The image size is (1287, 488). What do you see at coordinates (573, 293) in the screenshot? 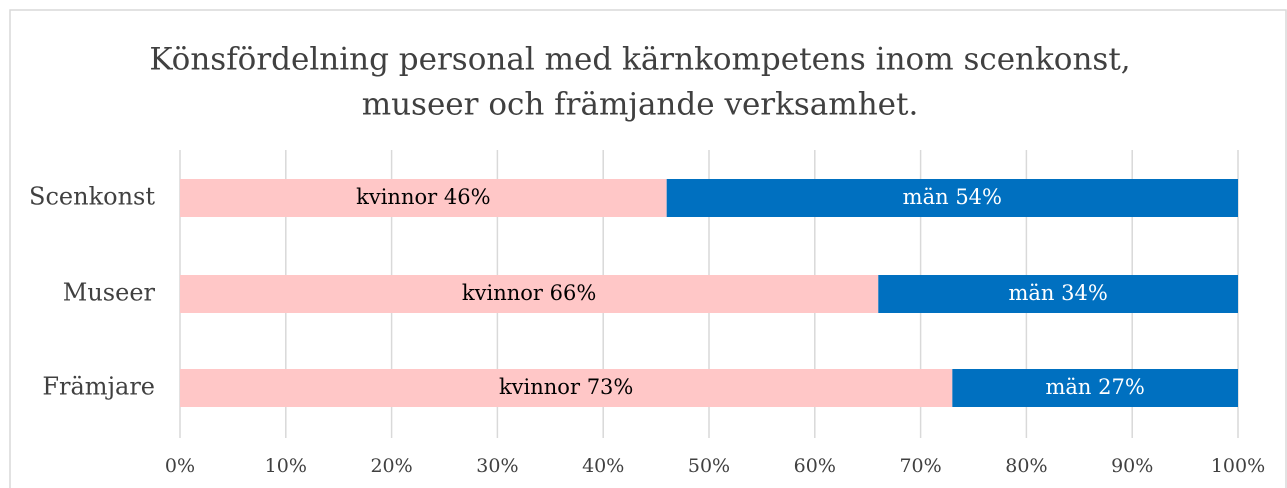
I see `value-label: 66%` at bounding box center [573, 293].